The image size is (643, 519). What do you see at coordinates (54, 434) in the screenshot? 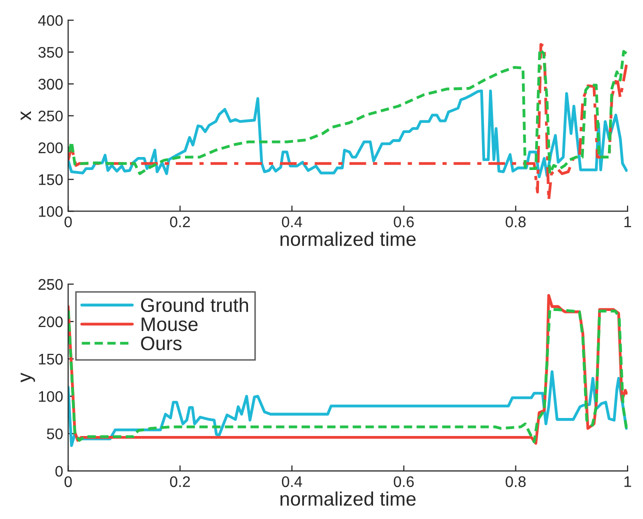
I see `y-tick-label: 50` at bounding box center [54, 434].